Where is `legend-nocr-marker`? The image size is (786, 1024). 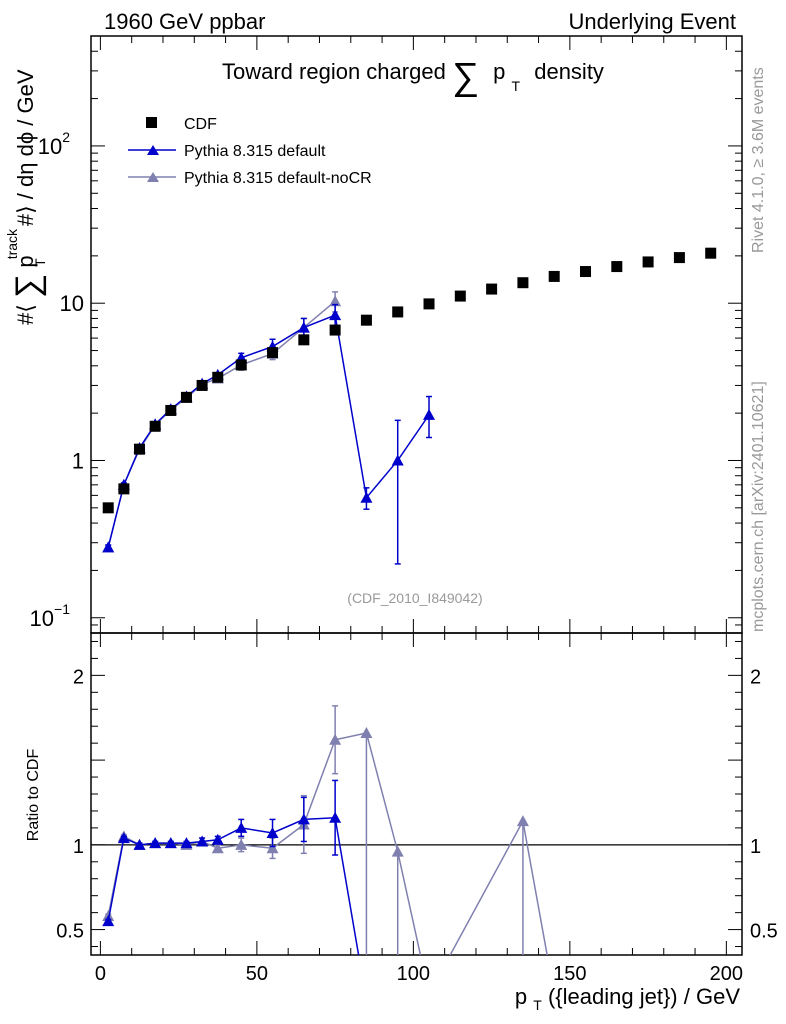
legend-nocr-marker is located at coordinates (153, 177).